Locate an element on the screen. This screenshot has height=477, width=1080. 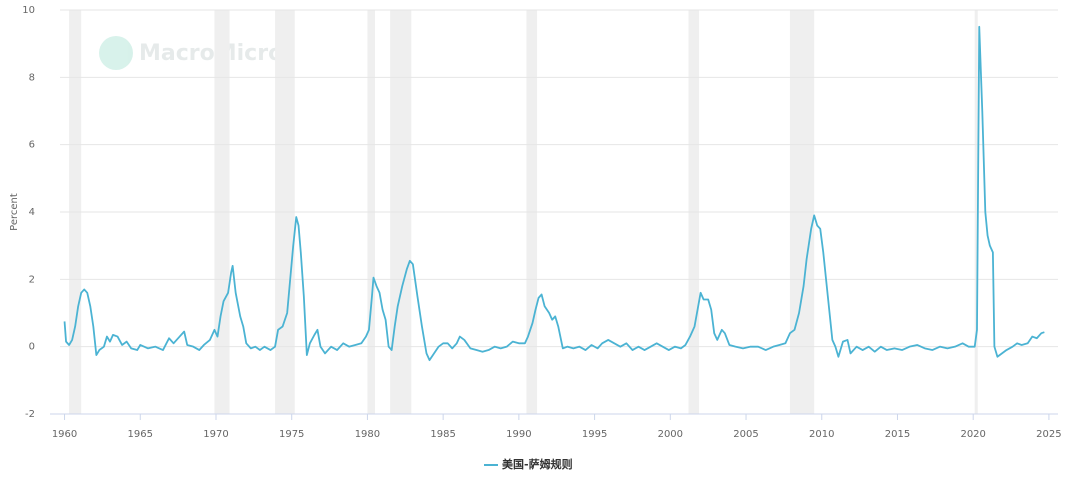
watermark: MacroMicro is located at coordinates (191, 53).